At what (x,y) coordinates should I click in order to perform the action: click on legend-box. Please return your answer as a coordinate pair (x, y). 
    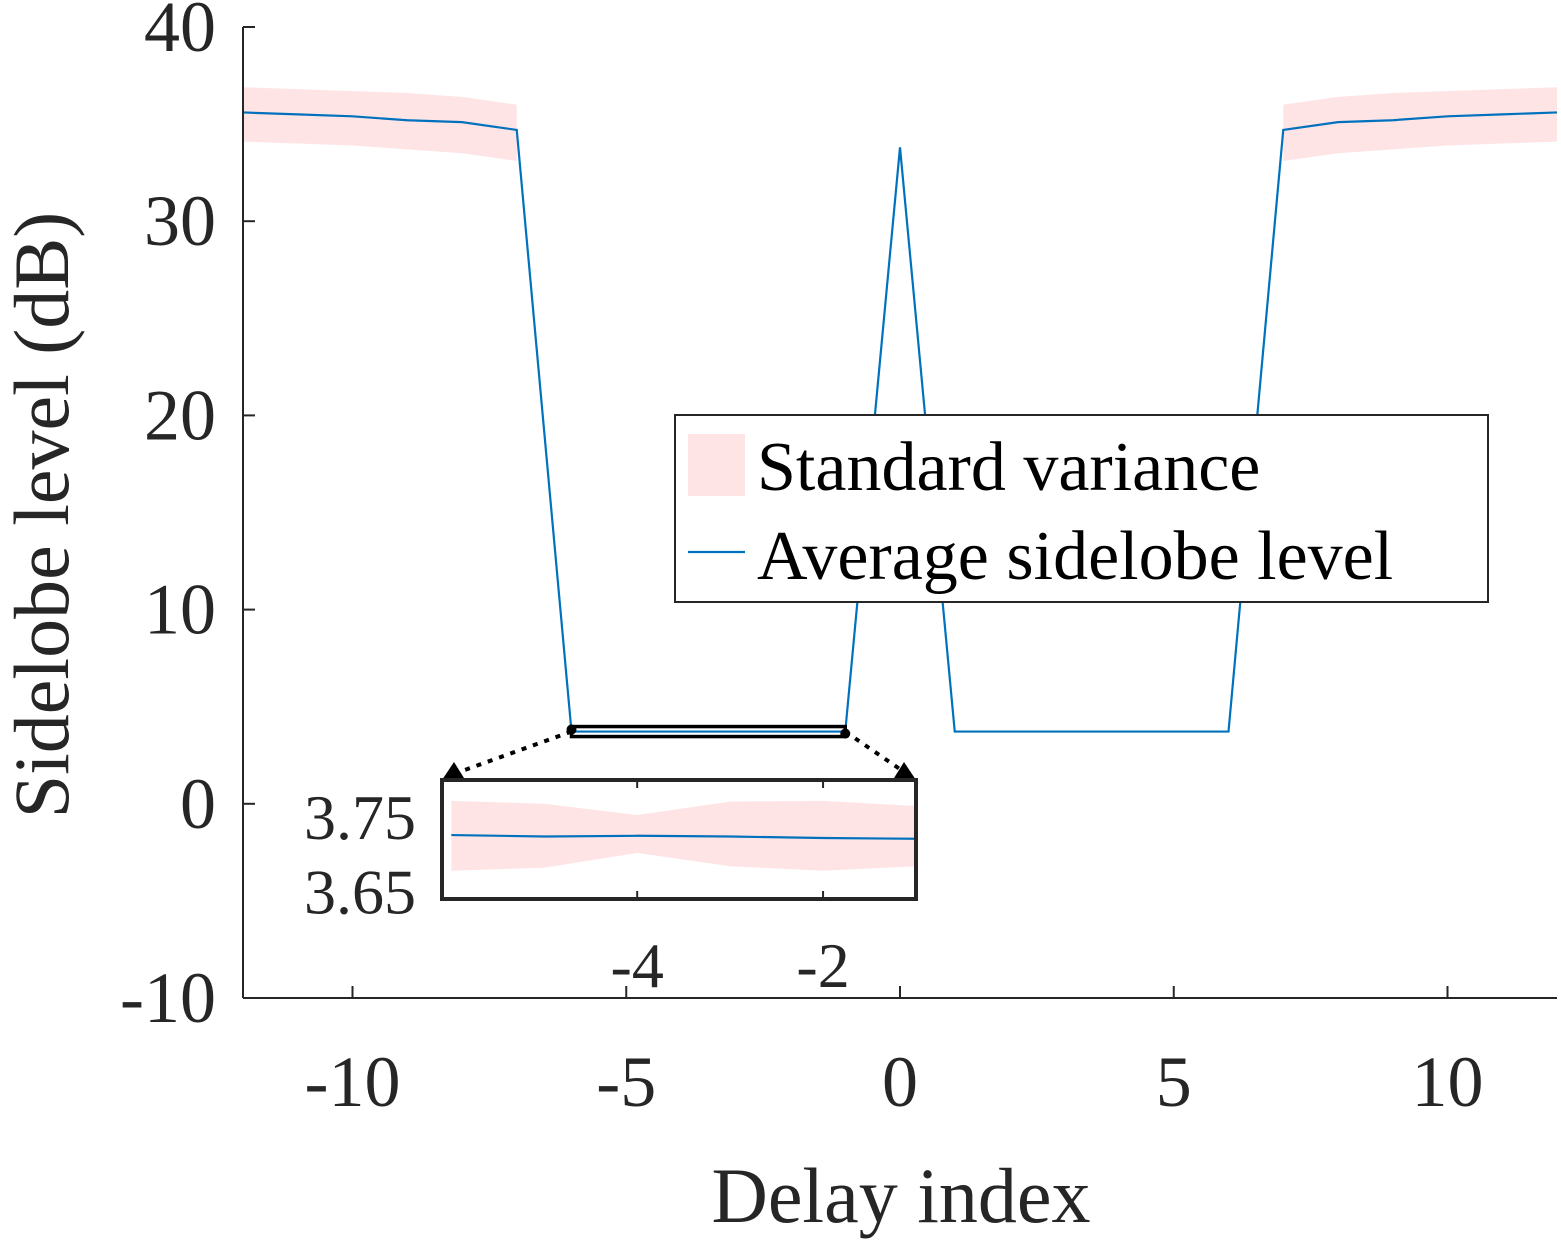
    Looking at the image, I should click on (1081, 508).